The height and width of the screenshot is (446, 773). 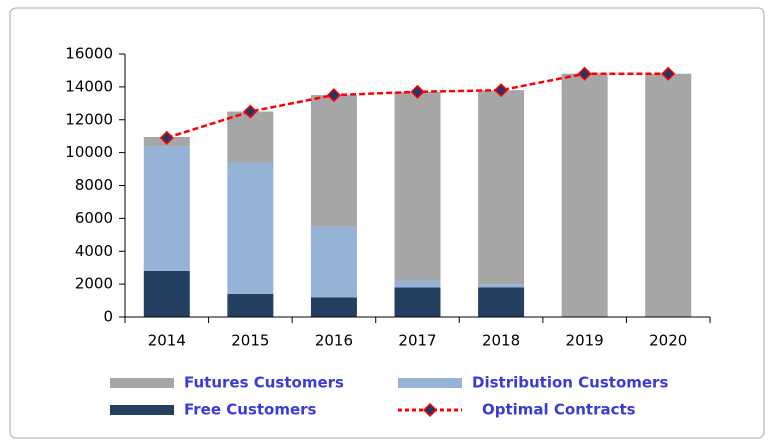 I want to click on legend-label: Optimal Contracts, so click(x=559, y=410).